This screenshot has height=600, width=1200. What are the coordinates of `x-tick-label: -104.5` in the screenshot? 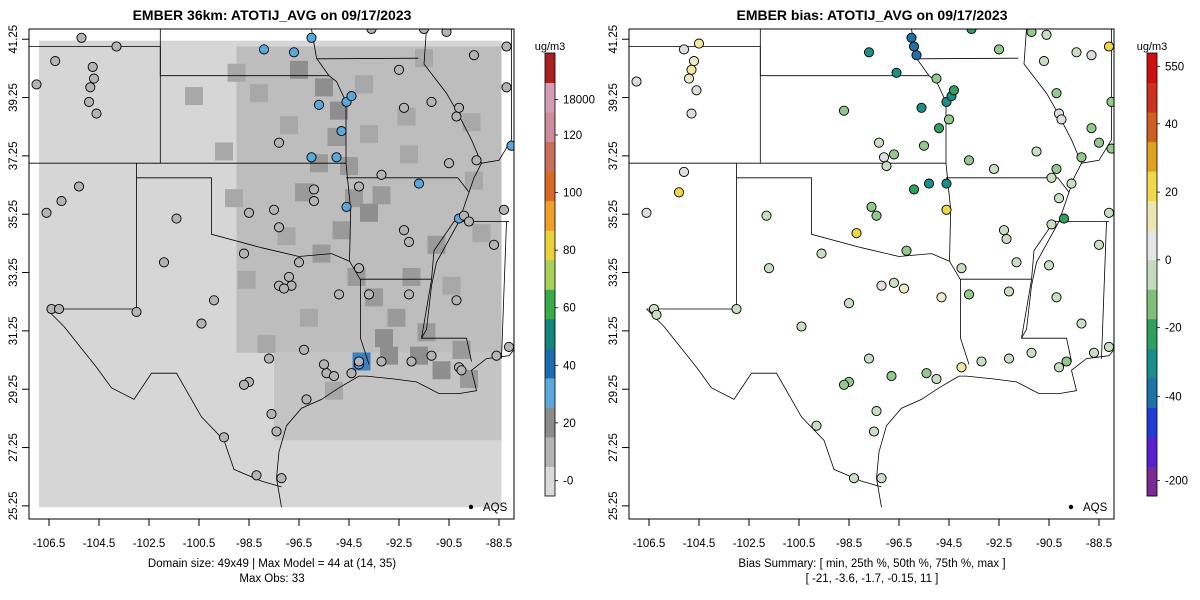 It's located at (699, 544).